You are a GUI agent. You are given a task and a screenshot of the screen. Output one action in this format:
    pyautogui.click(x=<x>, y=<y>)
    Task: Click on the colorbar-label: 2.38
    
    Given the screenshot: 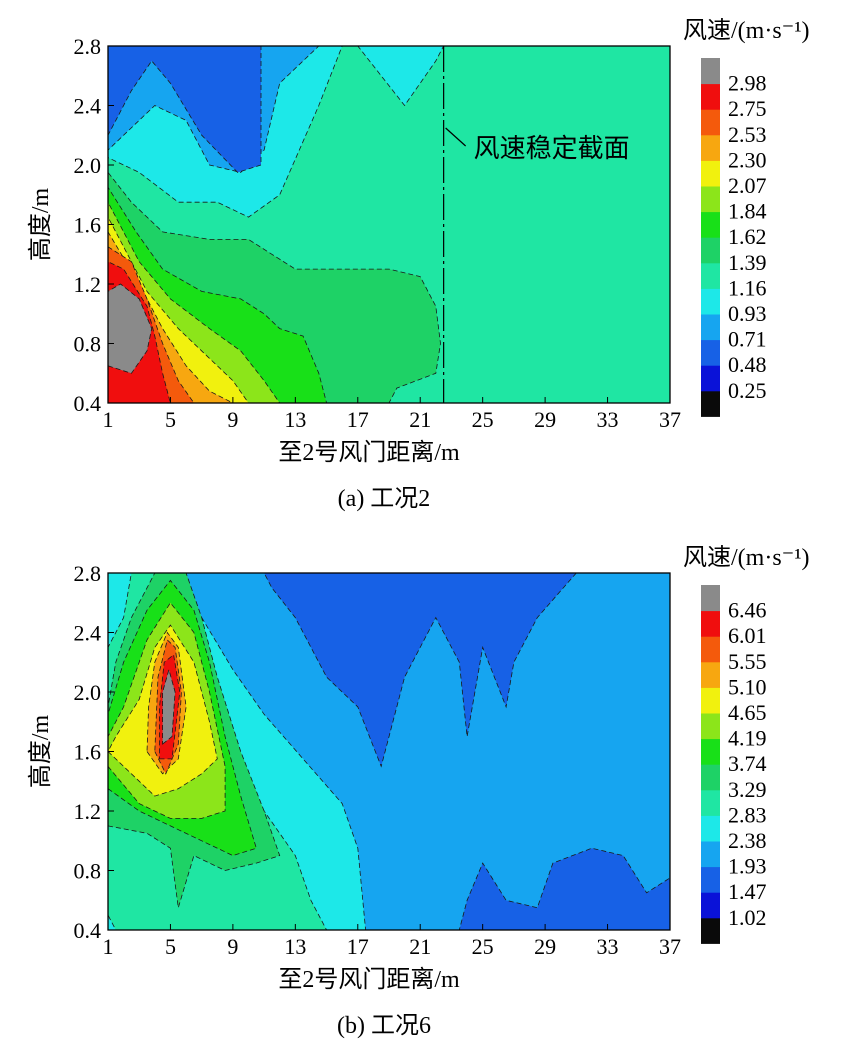 What is the action you would take?
    pyautogui.click(x=747, y=840)
    